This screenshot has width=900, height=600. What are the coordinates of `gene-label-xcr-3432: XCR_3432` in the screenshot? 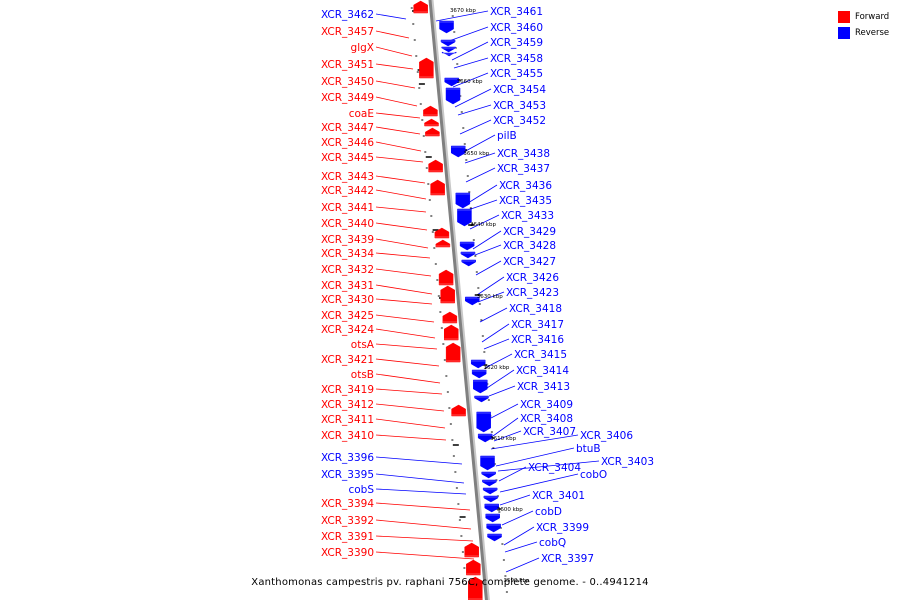 It's located at (347, 270).